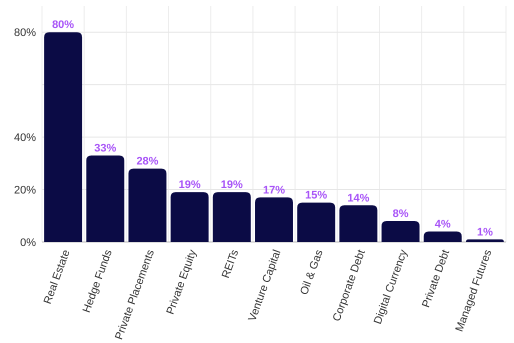 This screenshot has width=514, height=343. I want to click on data-label: 28%, so click(147, 162).